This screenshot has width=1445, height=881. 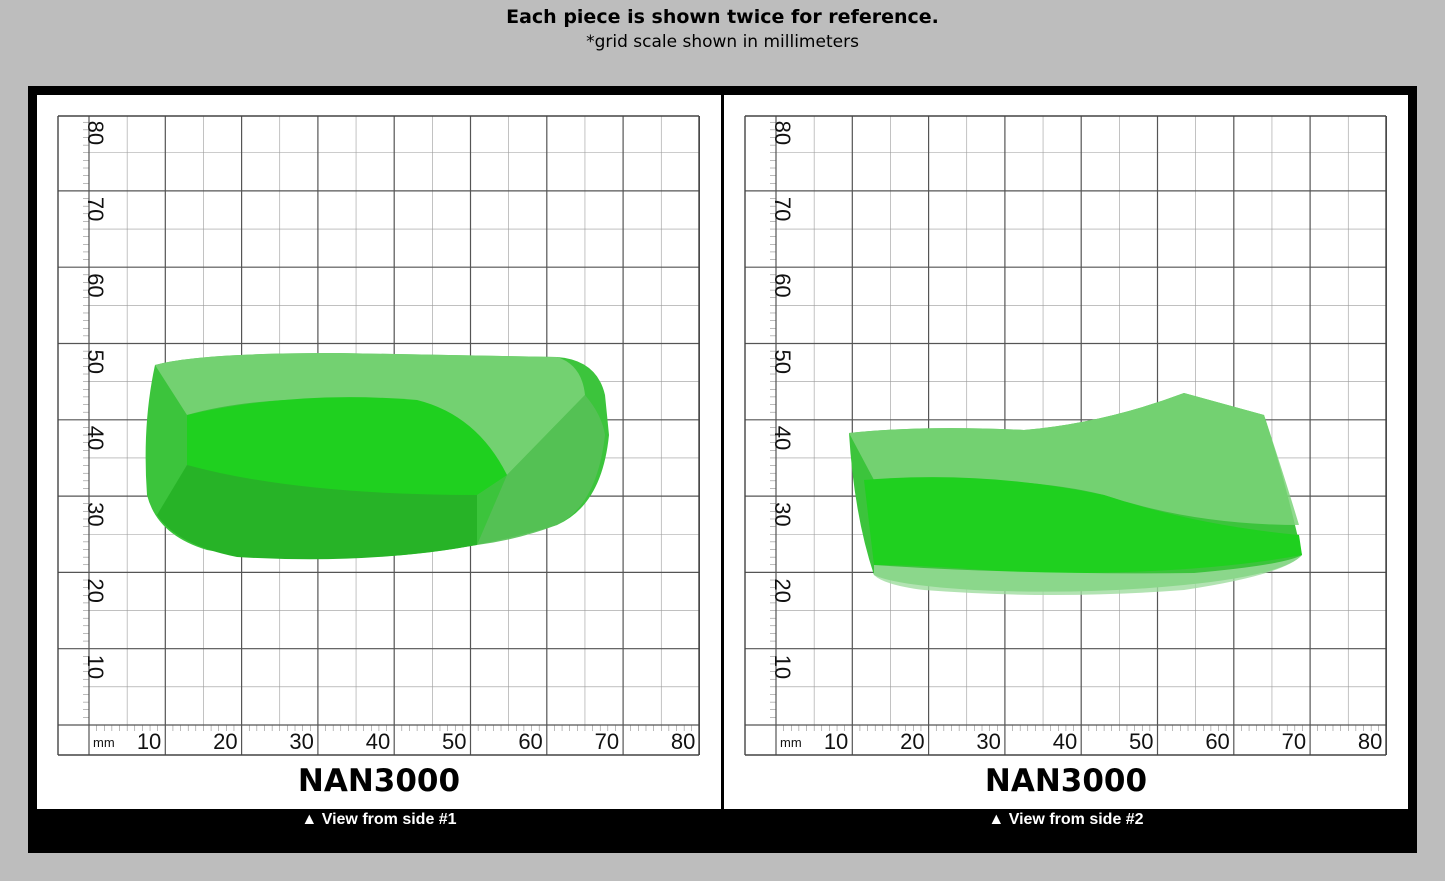 What do you see at coordinates (722, 42) in the screenshot?
I see `page-subtitle: *grid scale shown in millimeters` at bounding box center [722, 42].